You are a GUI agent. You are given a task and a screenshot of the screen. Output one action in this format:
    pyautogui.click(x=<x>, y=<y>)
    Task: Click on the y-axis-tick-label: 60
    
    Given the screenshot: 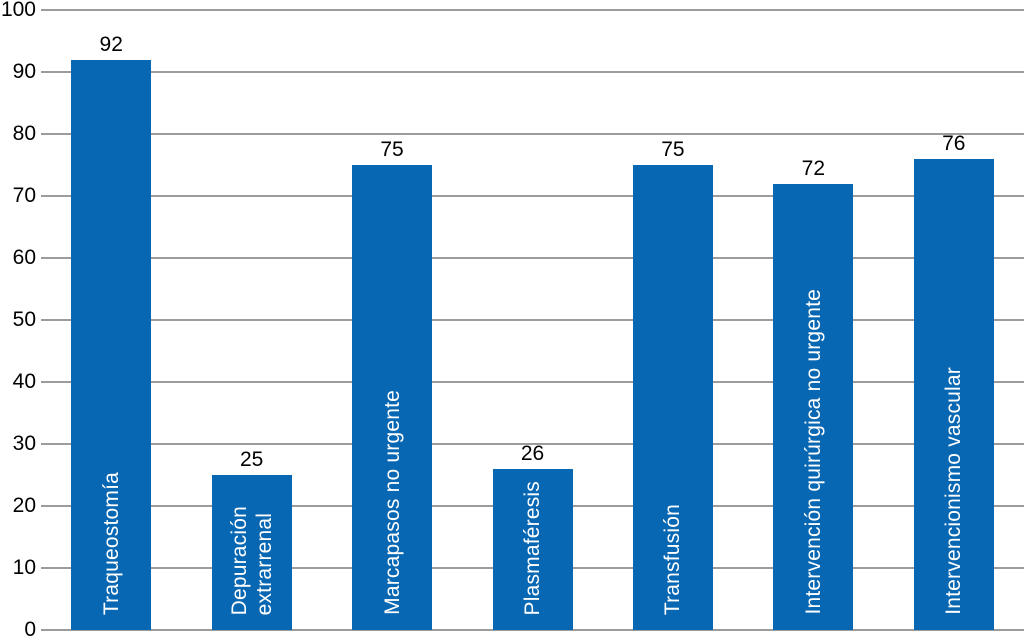 What is the action you would take?
    pyautogui.click(x=24, y=257)
    